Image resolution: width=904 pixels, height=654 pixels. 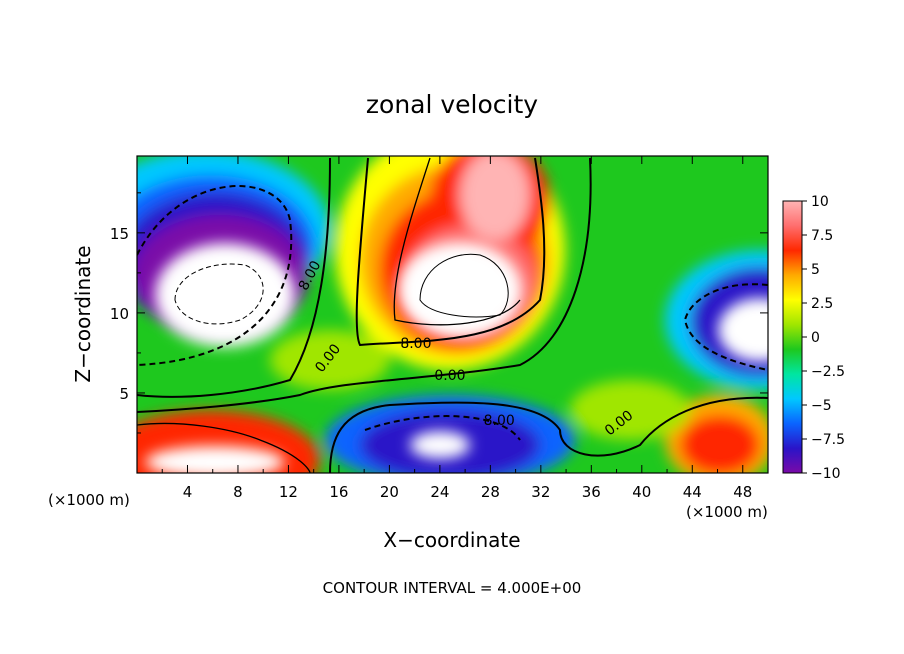 I want to click on contour-label: 0.00, so click(x=449, y=376).